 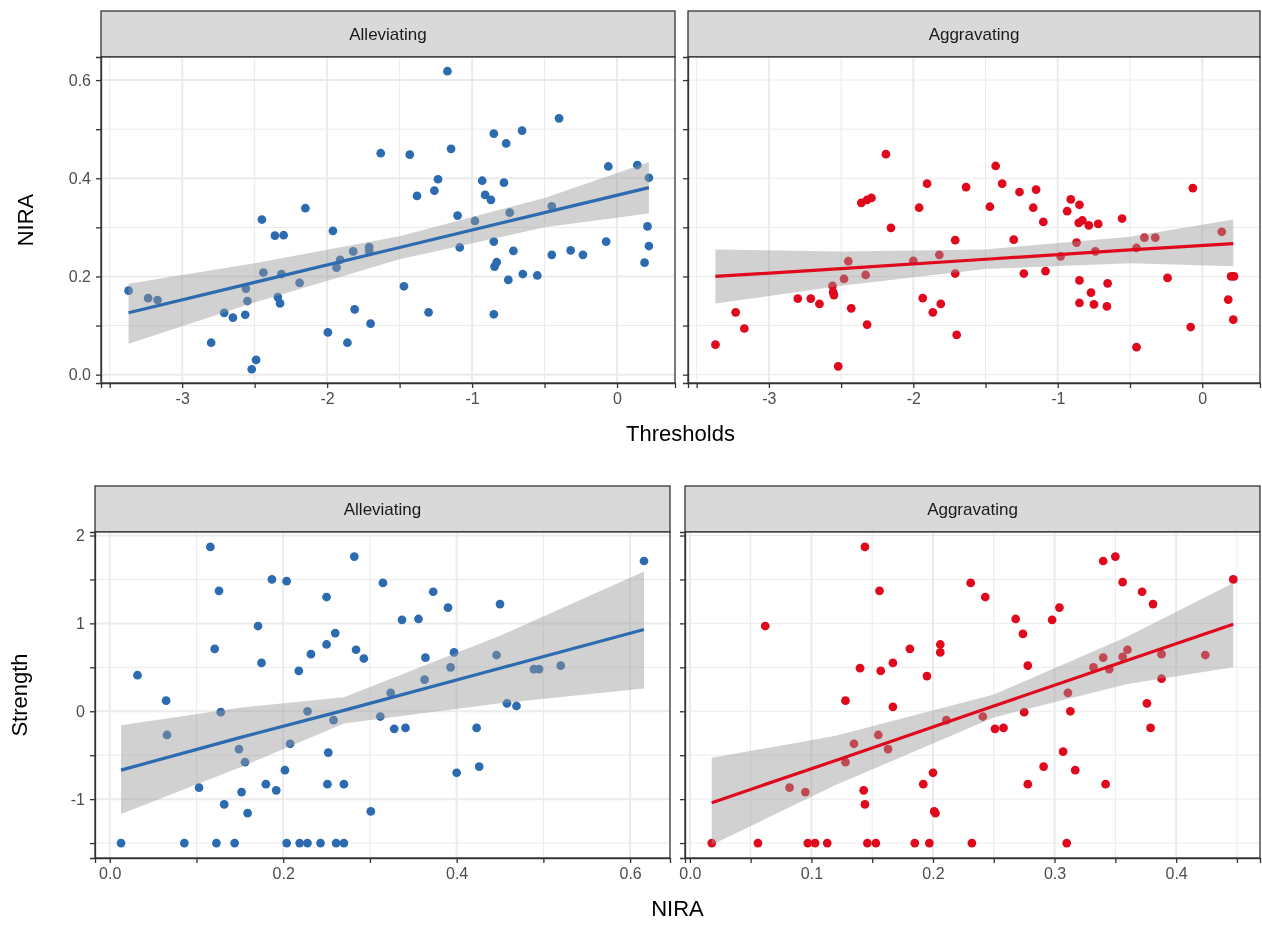 What do you see at coordinates (25, 220) in the screenshot?
I see `y-axis-title: NIRA` at bounding box center [25, 220].